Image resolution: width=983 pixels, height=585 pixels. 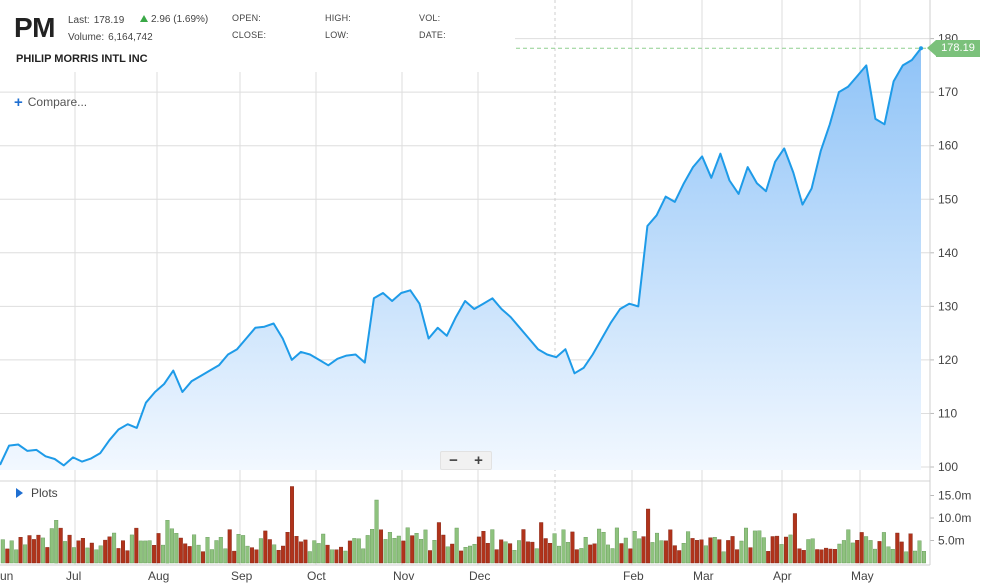 What do you see at coordinates (954, 496) in the screenshot?
I see `volume-tick-label: 15.0m` at bounding box center [954, 496].